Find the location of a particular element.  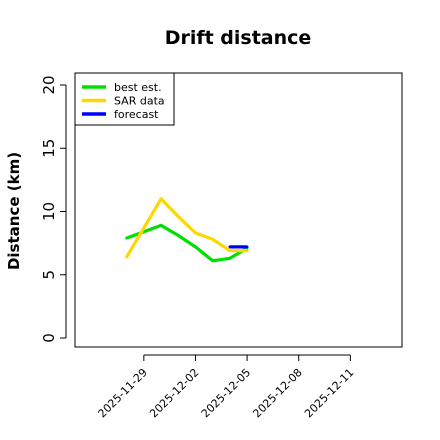

y-tick-label: 20 is located at coordinates (49, 84).